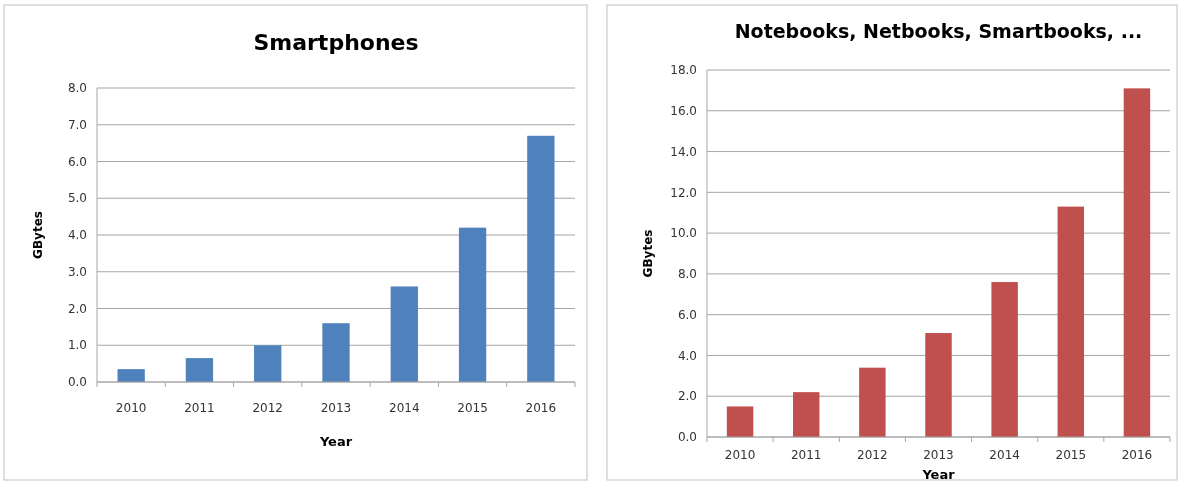 The height and width of the screenshot is (487, 1181). Describe the element at coordinates (683, 110) in the screenshot. I see `y-tick-label: 16.0` at that location.